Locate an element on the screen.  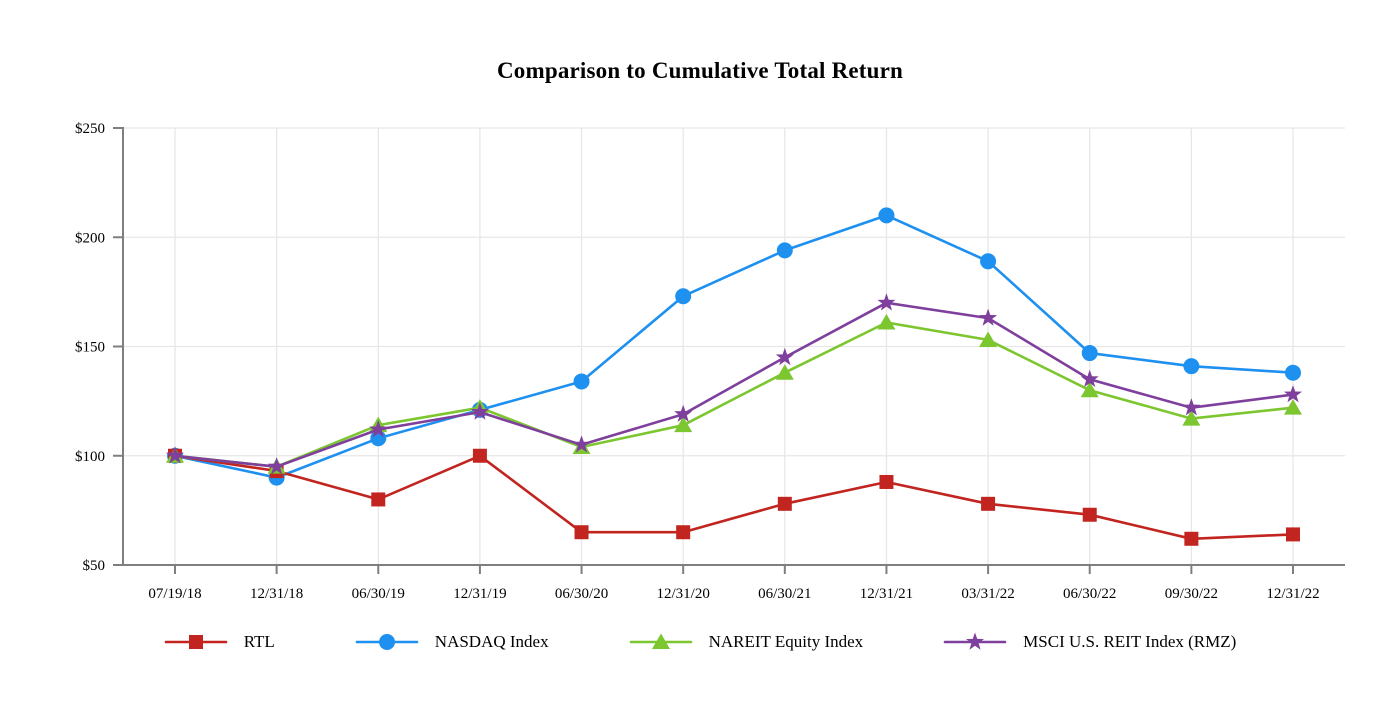
x-tick-label: 12/31/18 is located at coordinates (276, 594).